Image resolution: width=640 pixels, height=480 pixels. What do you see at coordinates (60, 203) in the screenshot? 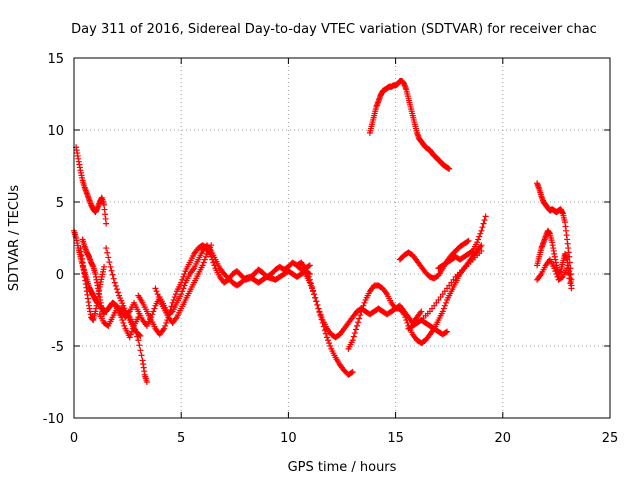
I see `y-tick-label: 5` at bounding box center [60, 203].